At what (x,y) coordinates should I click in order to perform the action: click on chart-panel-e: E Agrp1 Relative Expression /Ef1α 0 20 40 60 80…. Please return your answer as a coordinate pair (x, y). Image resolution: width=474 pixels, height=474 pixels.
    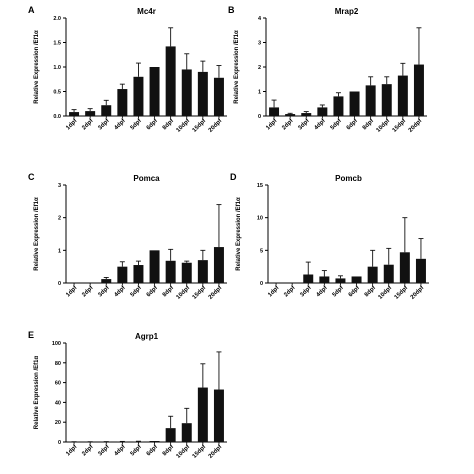
    Looking at the image, I should click on (127, 395).